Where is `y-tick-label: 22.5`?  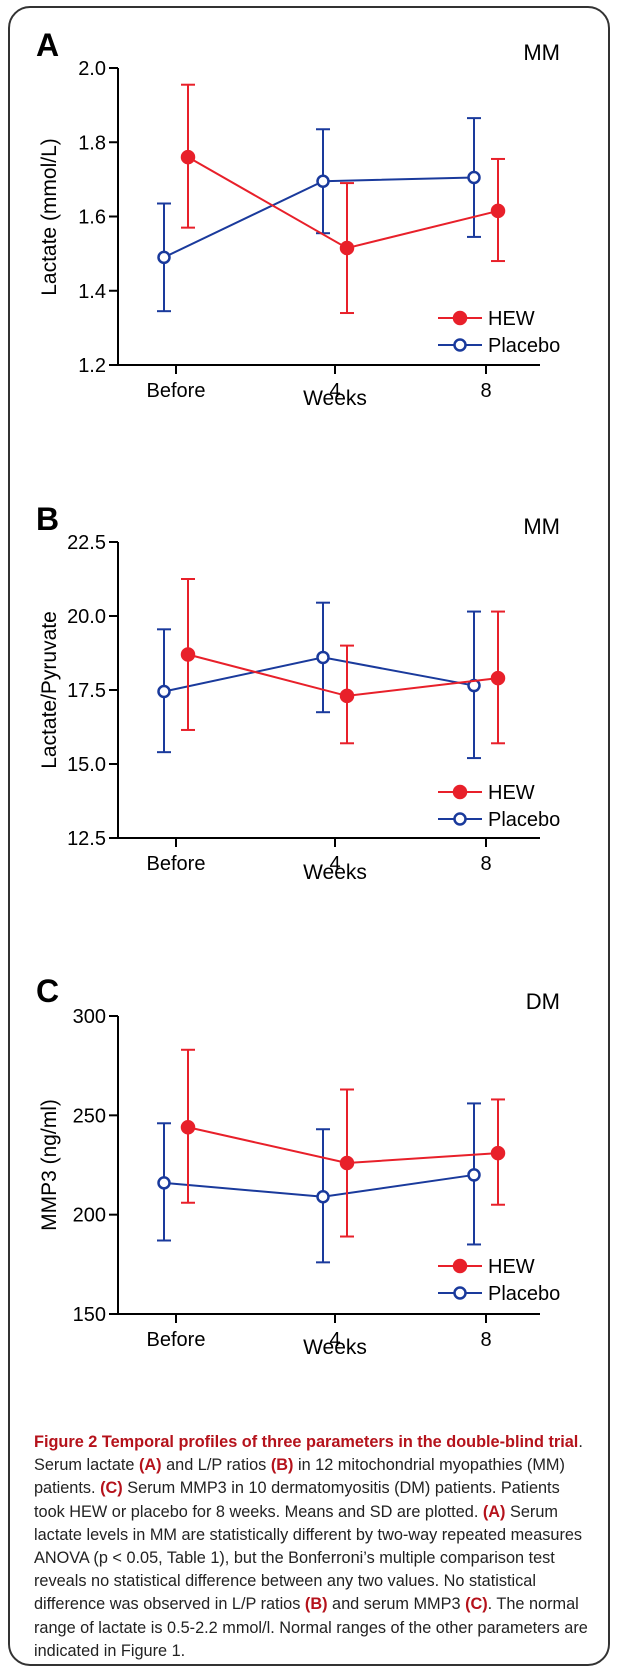
y-tick-label: 22.5 is located at coordinates (86, 543).